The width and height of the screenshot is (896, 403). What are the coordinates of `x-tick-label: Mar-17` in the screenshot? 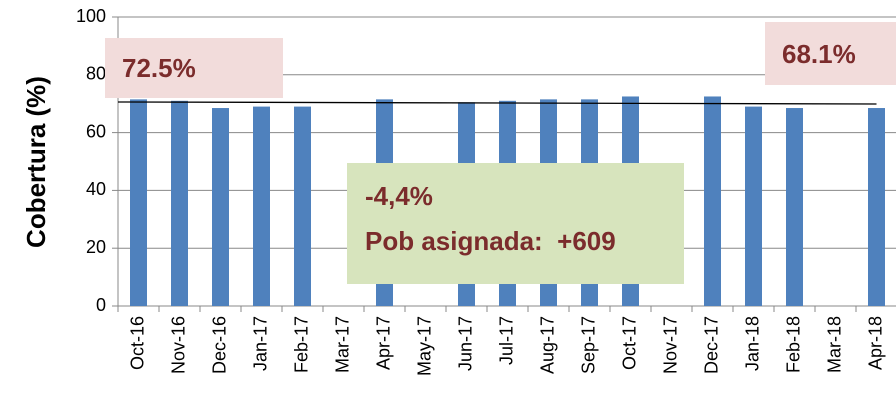 It's located at (342, 344).